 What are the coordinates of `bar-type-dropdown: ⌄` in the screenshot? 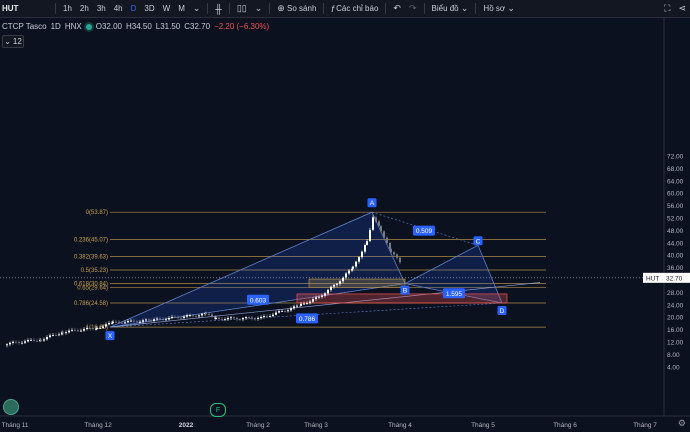 It's located at (259, 8).